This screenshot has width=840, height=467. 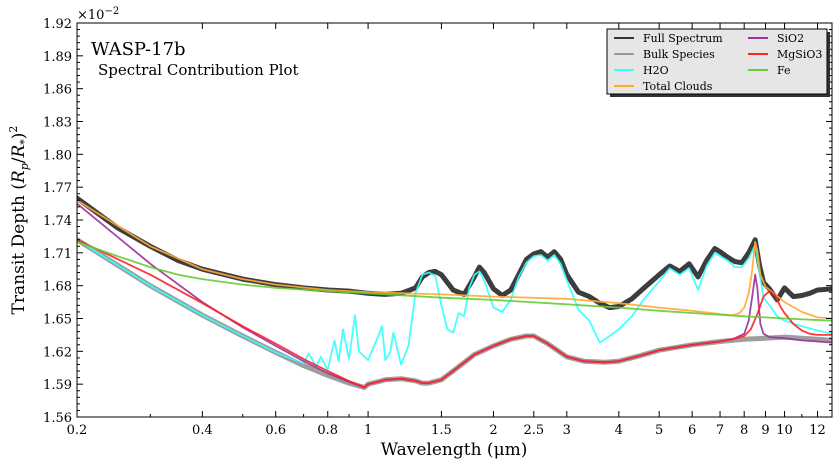 I want to click on y-label-rp: R, so click(x=19, y=177).